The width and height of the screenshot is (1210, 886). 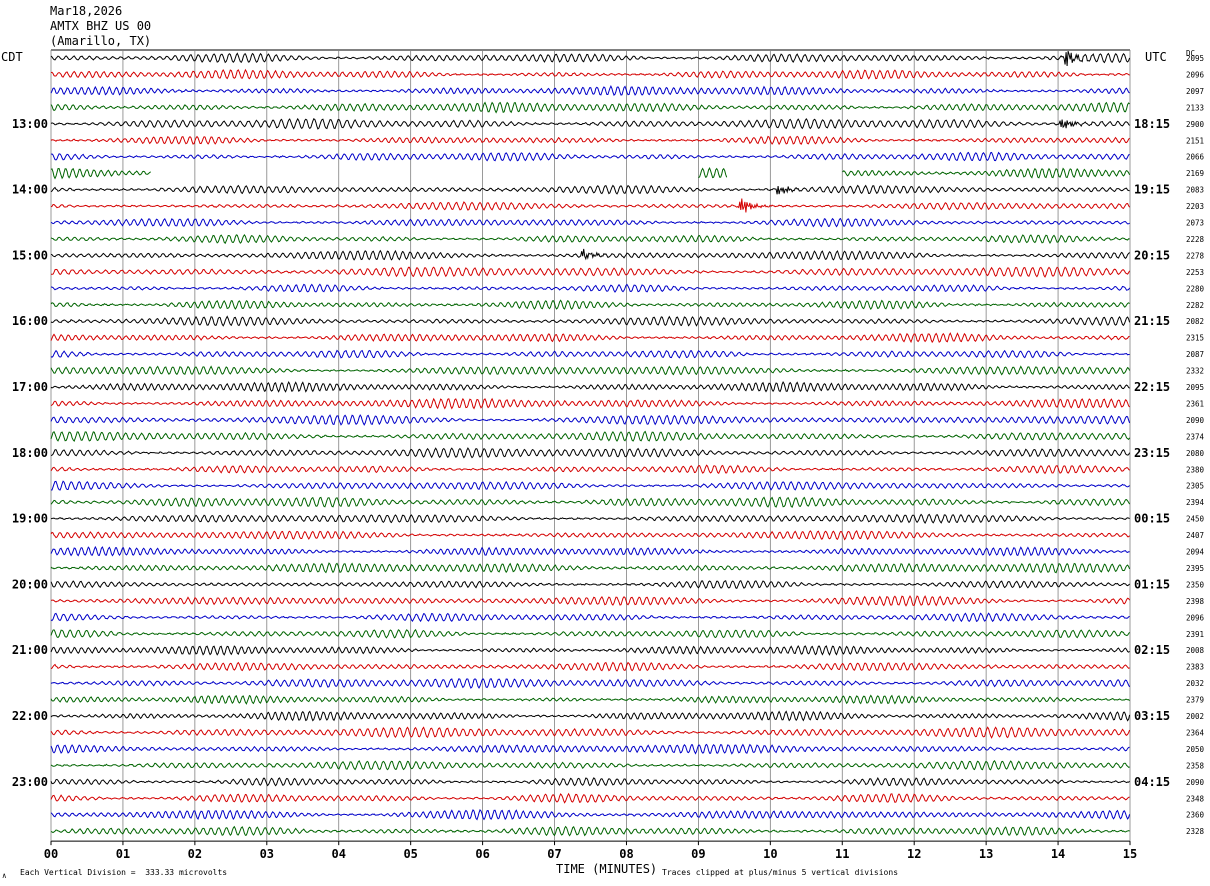 What do you see at coordinates (1152, 453) in the screenshot?
I see `right-hour-label: 23:15` at bounding box center [1152, 453].